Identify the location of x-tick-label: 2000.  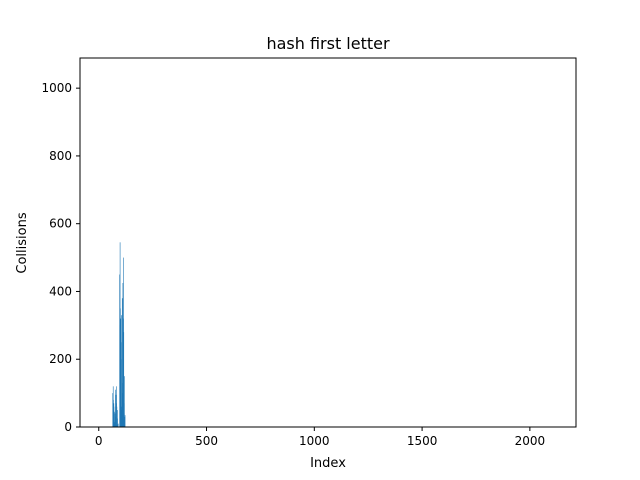
(530, 441).